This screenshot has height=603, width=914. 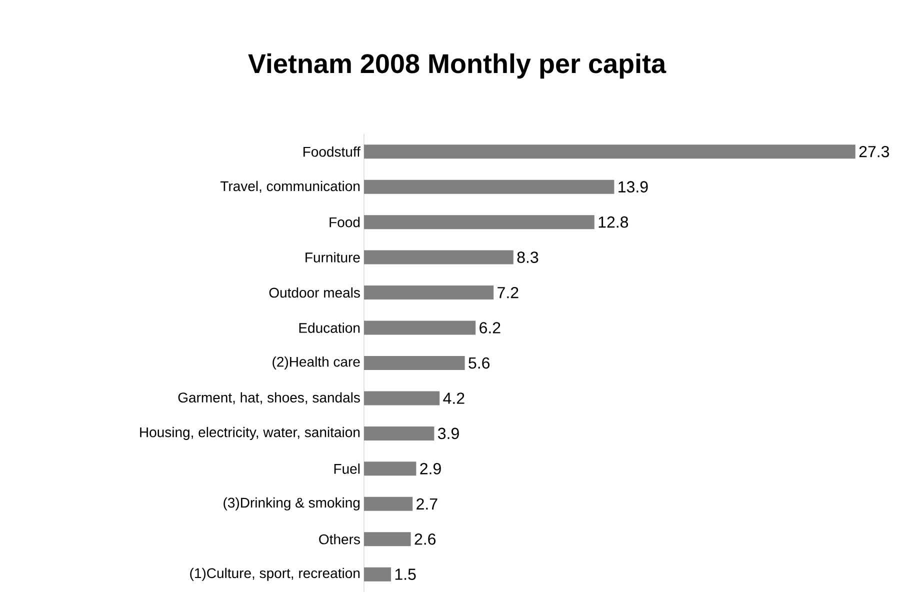 I want to click on data-label: 8.3, so click(x=527, y=257).